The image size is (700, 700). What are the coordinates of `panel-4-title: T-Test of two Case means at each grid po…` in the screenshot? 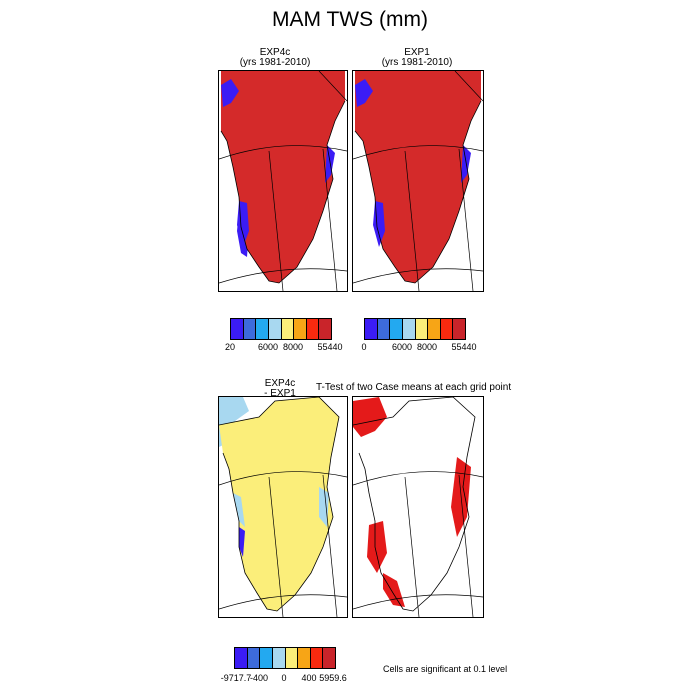 It's located at (414, 387).